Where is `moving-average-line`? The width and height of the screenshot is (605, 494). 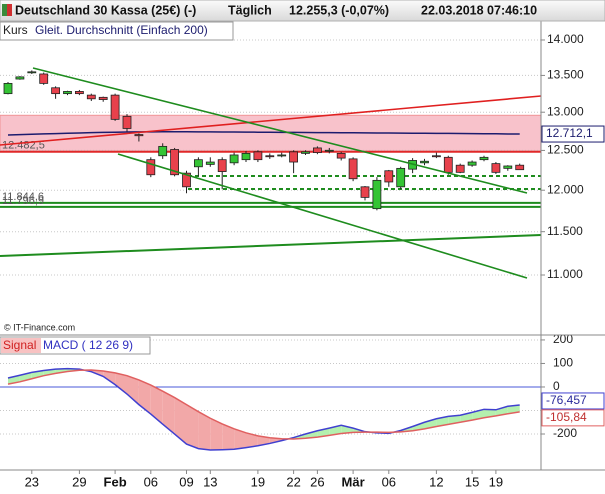
moving-average-line is located at coordinates (263, 133).